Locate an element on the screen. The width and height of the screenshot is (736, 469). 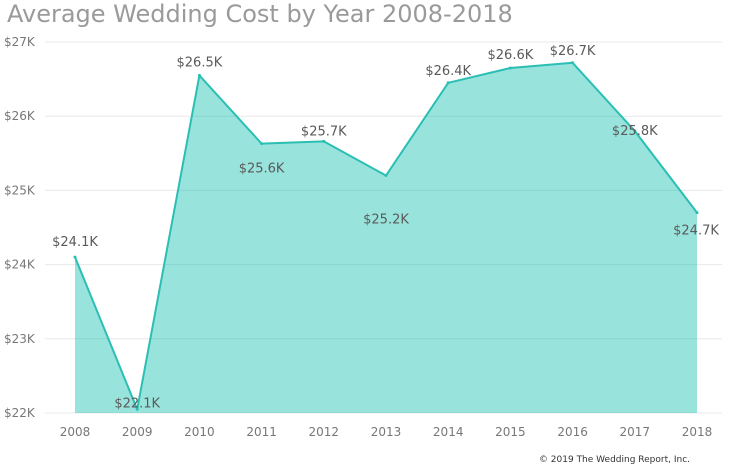
data-label: $26.4K is located at coordinates (448, 71).